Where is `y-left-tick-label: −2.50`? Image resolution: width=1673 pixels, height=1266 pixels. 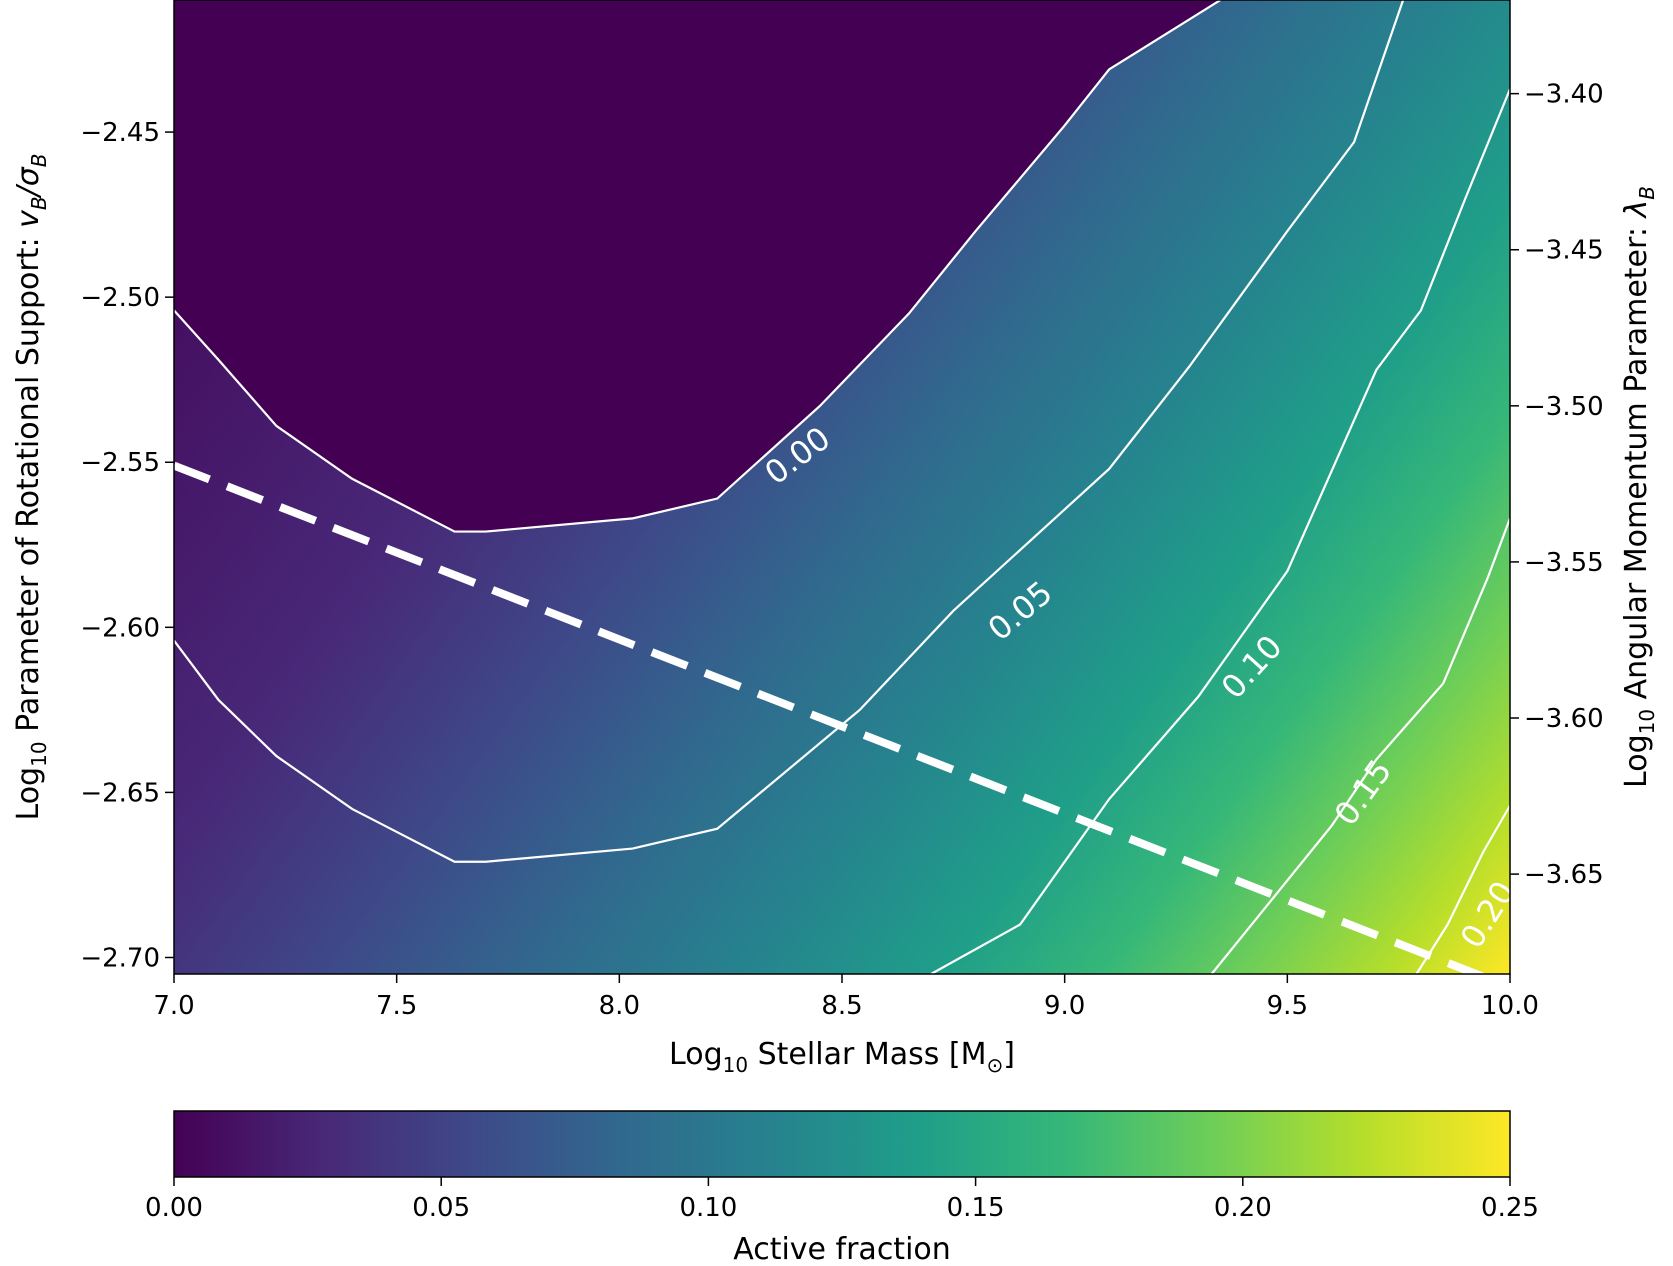
y-left-tick-label: −2.50 is located at coordinates (120, 298).